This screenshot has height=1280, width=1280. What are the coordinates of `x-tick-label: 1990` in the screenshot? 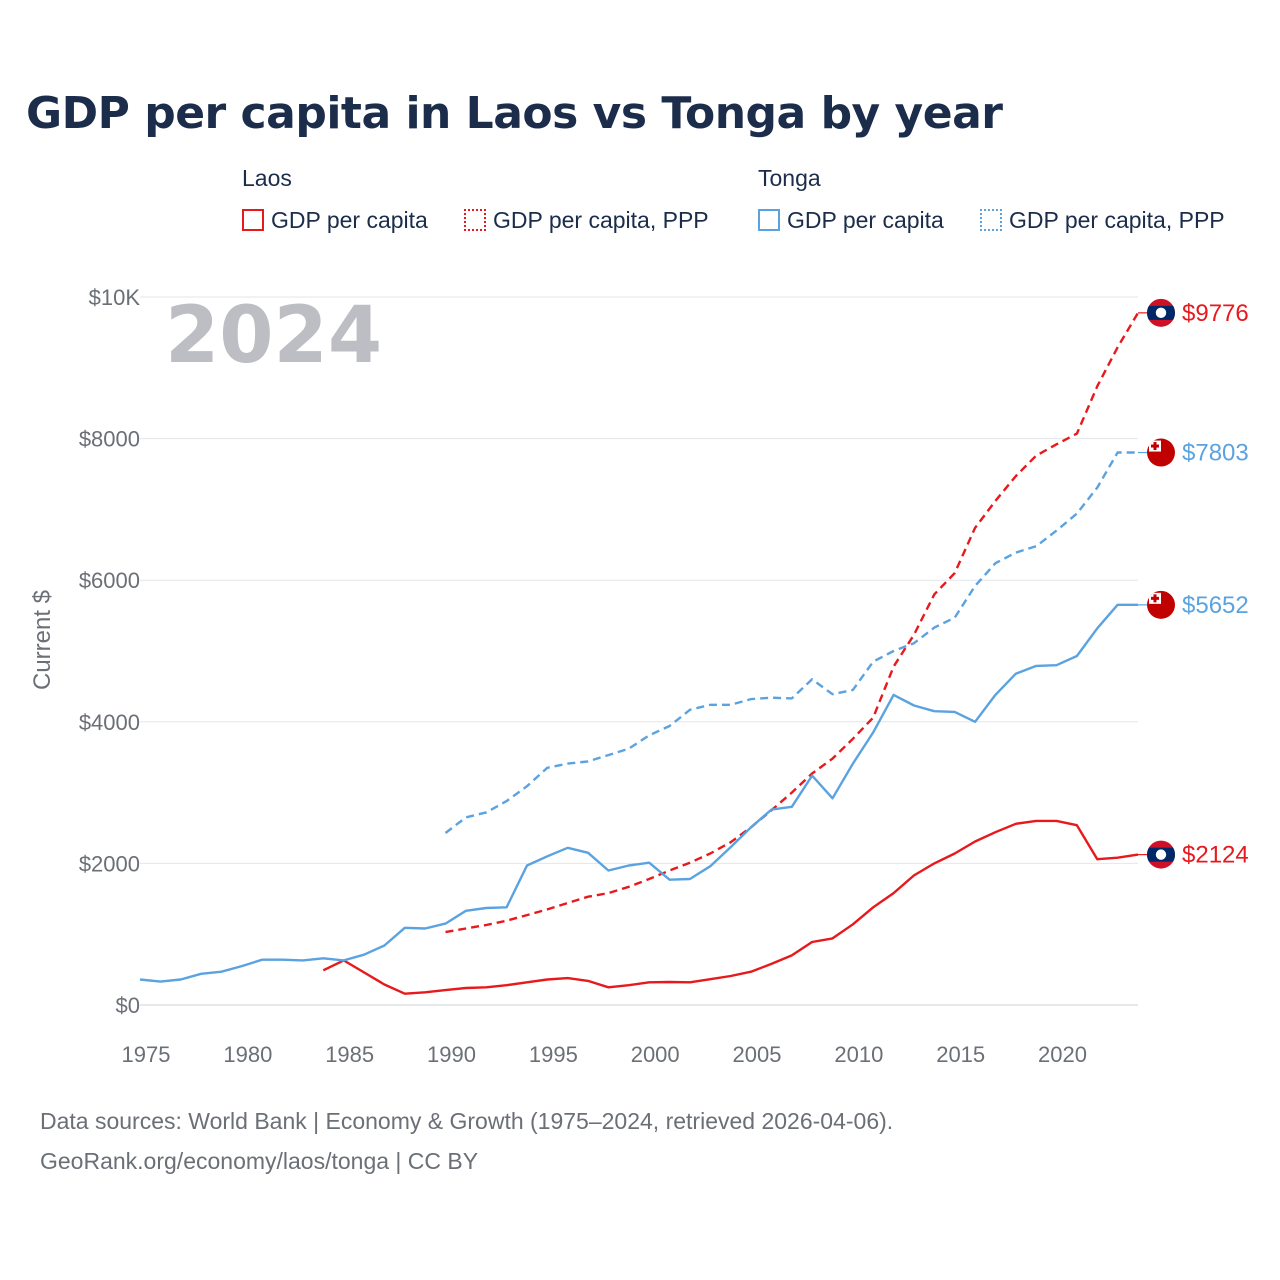 It's located at (451, 1054).